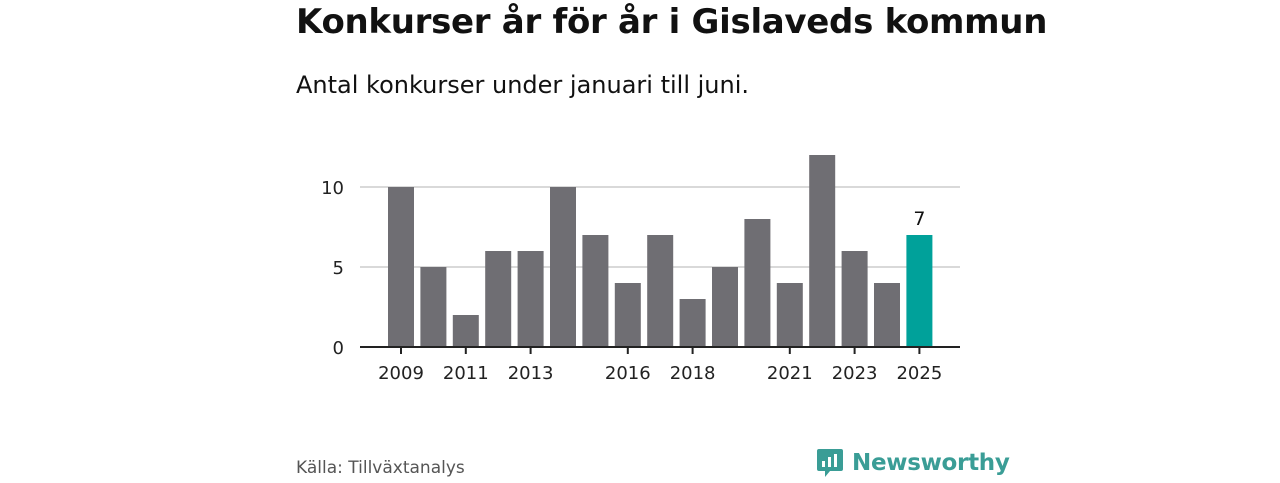 This screenshot has width=1280, height=483. What do you see at coordinates (757, 283) in the screenshot?
I see `bar-2020` at bounding box center [757, 283].